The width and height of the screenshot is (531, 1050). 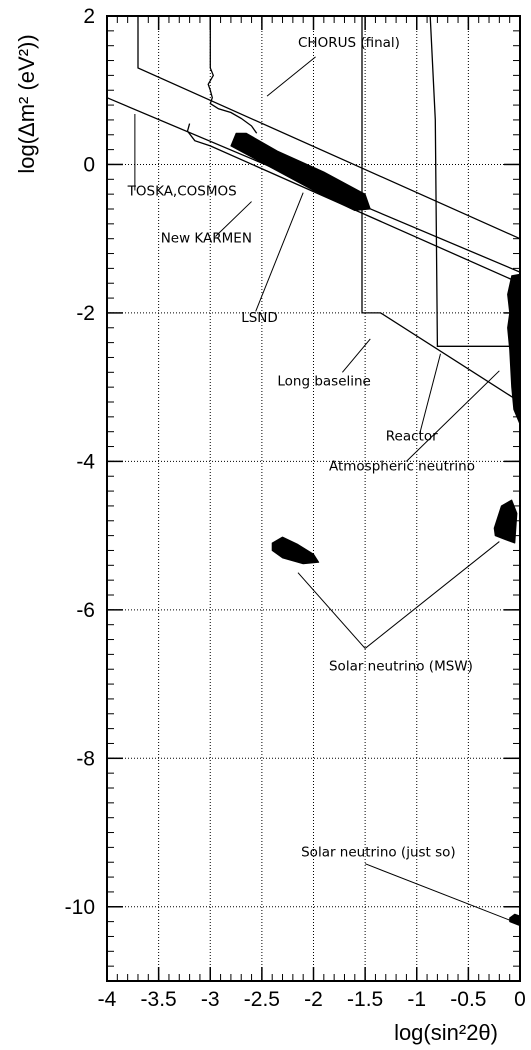 I want to click on y-tick-label: -8, so click(x=85, y=758).